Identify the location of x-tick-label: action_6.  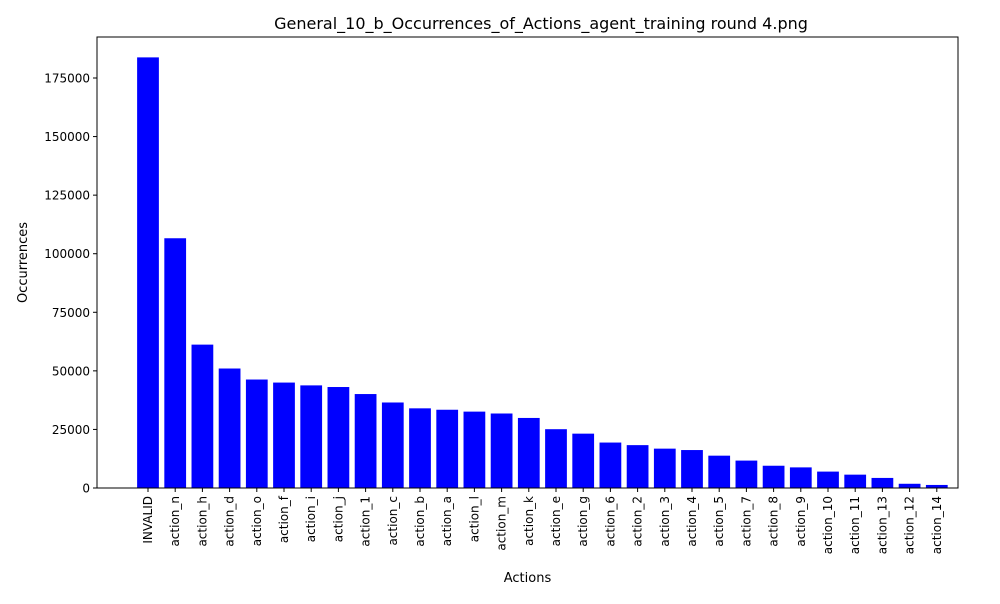
(610, 521).